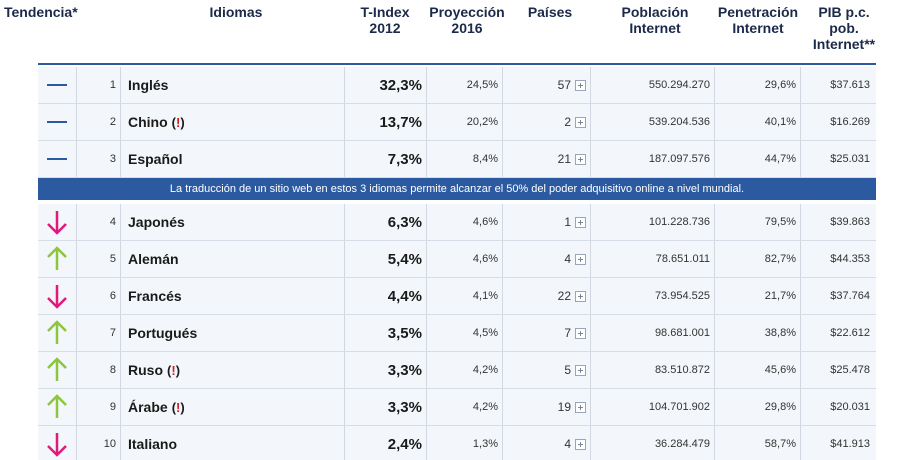  I want to click on header-tendencia: Tendencia*, so click(41, 12).